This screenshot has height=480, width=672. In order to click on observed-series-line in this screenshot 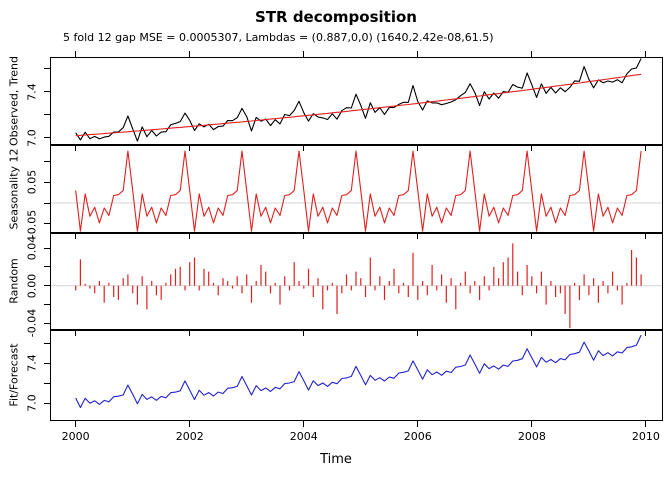, I will do `click(358, 100)`.